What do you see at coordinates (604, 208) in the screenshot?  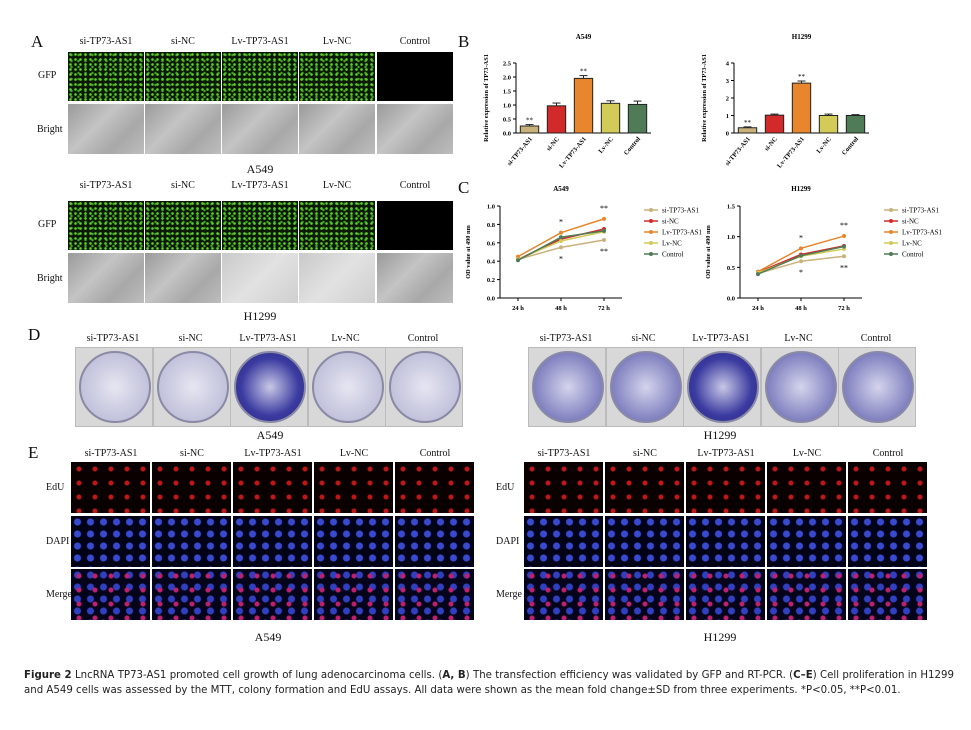 I see `significance-above: **` at bounding box center [604, 208].